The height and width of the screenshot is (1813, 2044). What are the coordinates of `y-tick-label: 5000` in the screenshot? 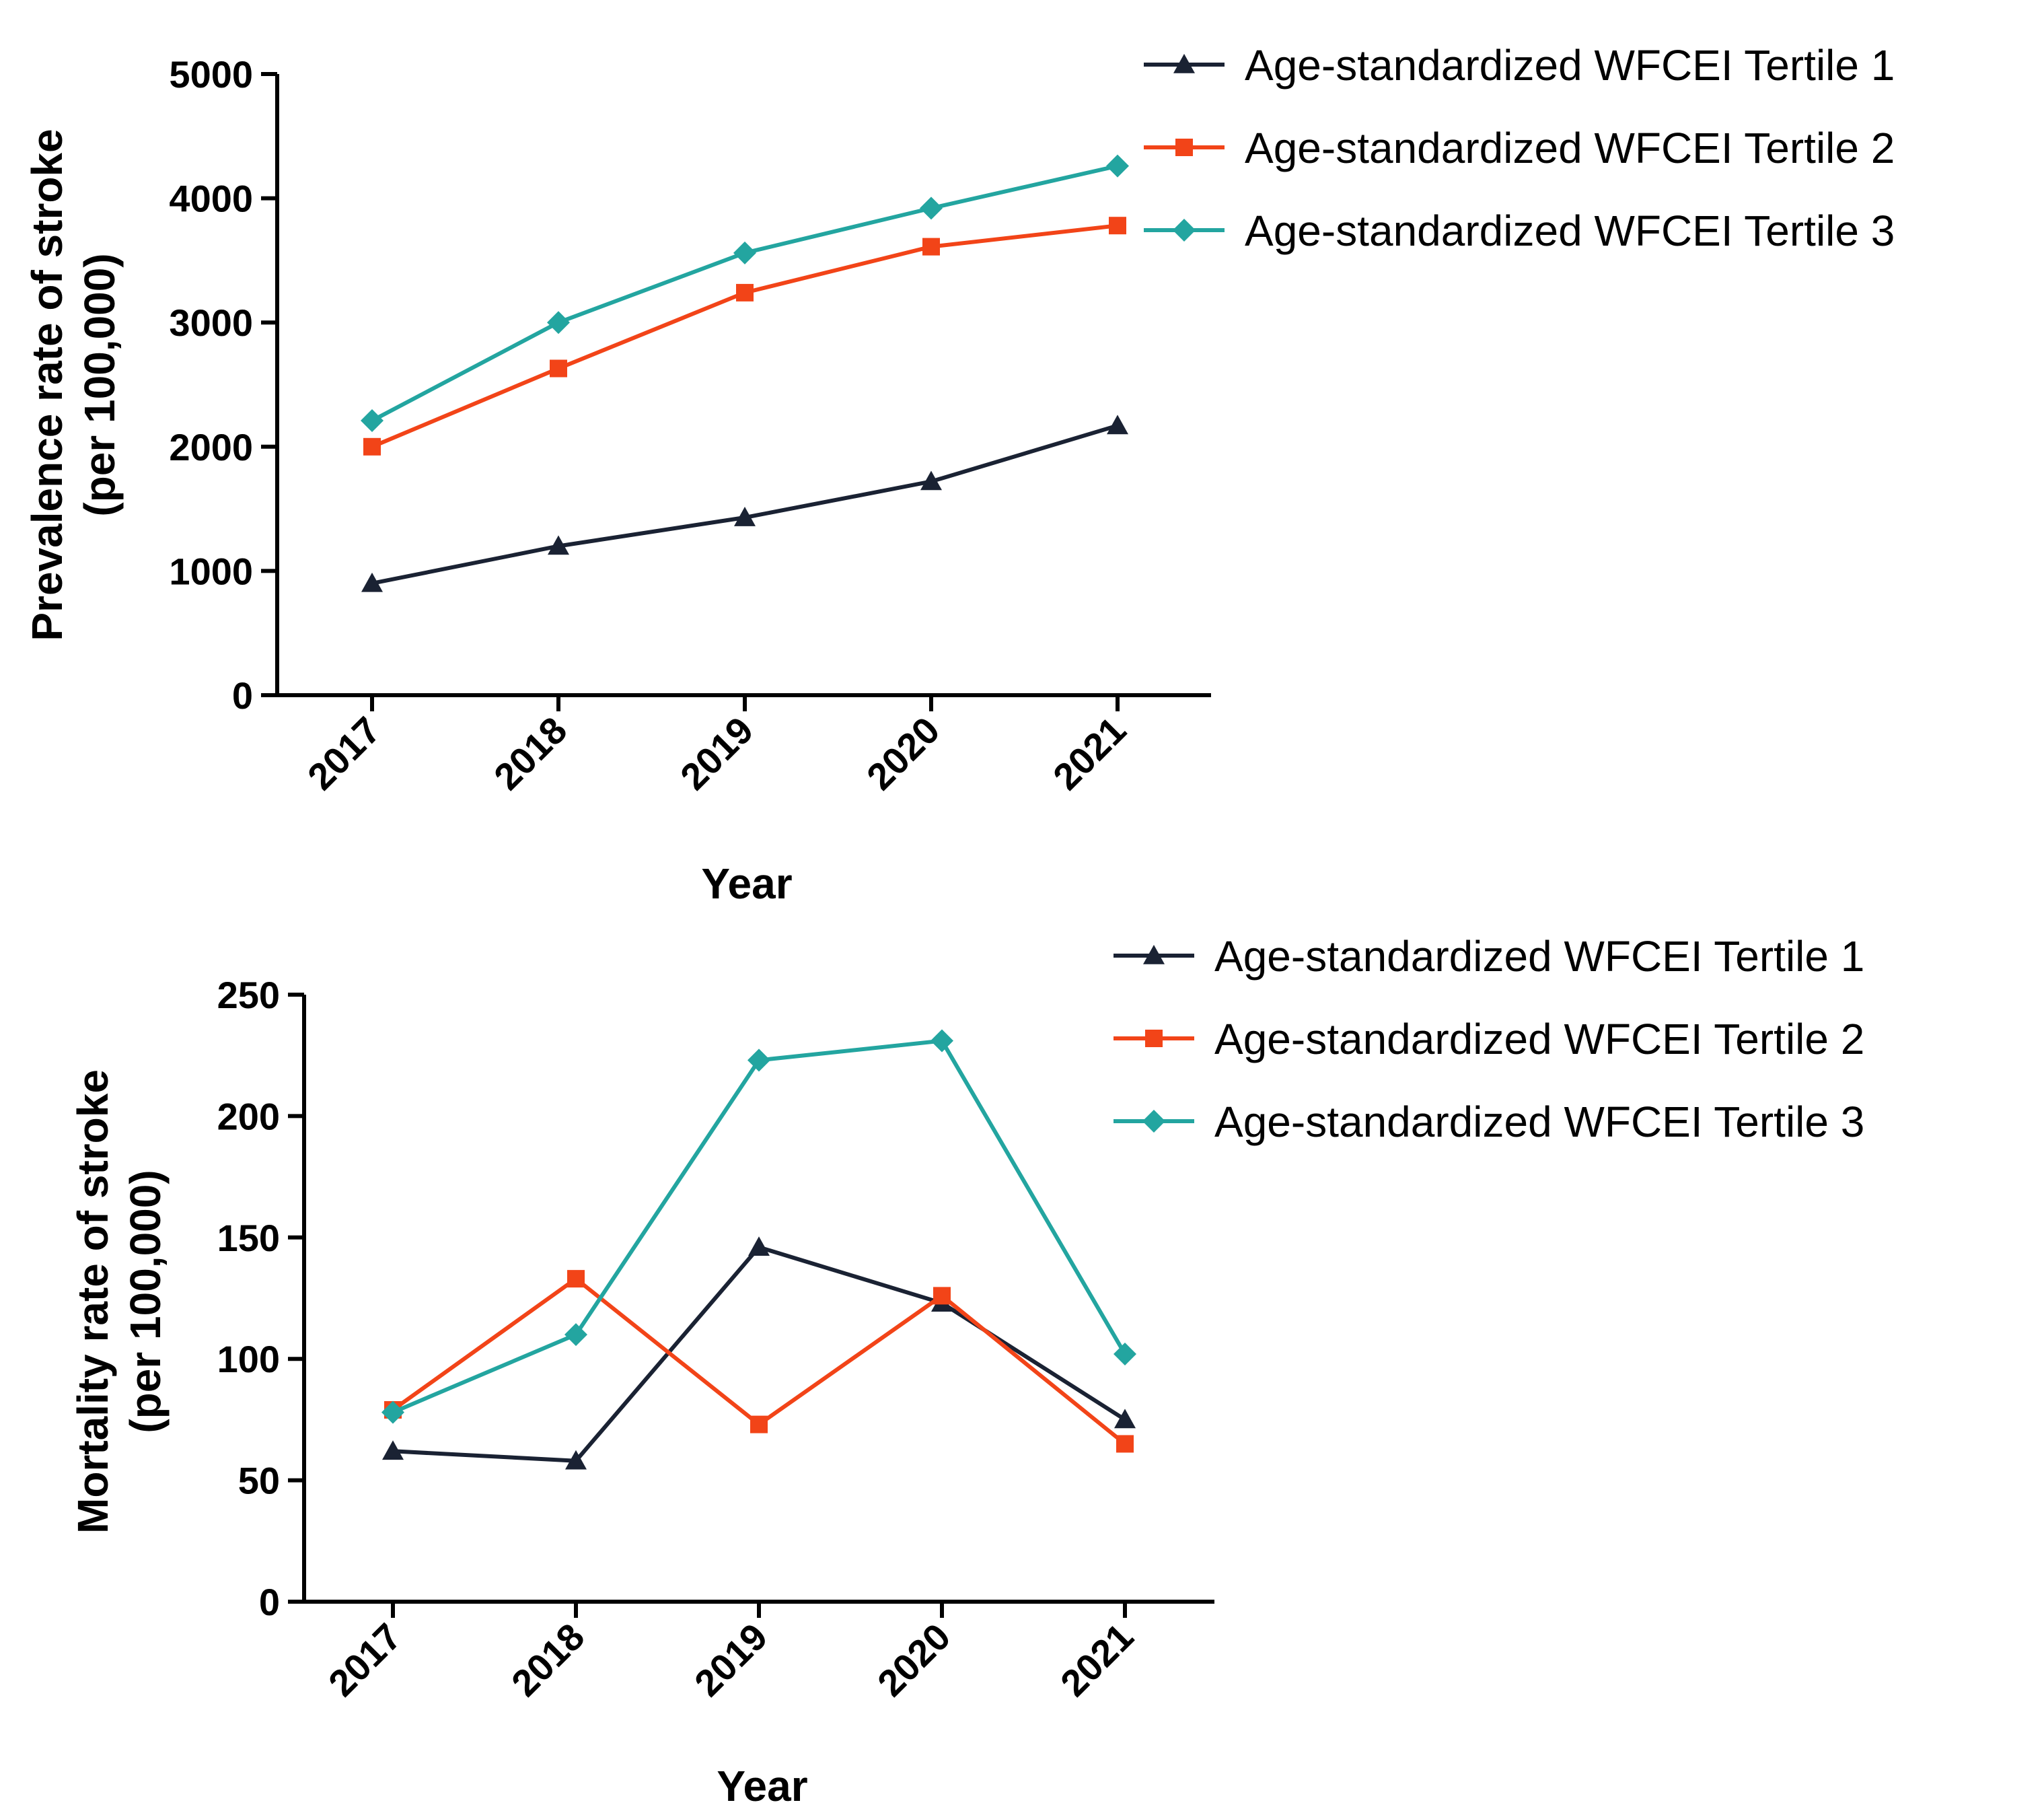 It's located at (211, 74).